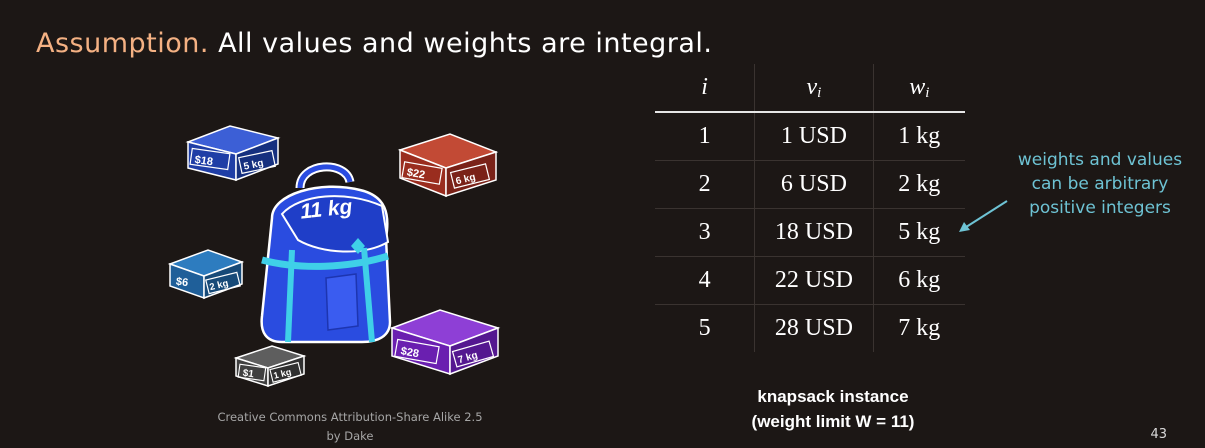 This screenshot has height=448, width=1205. Describe the element at coordinates (218, 285) in the screenshot. I see `box-weight-label: 2 kg` at that location.